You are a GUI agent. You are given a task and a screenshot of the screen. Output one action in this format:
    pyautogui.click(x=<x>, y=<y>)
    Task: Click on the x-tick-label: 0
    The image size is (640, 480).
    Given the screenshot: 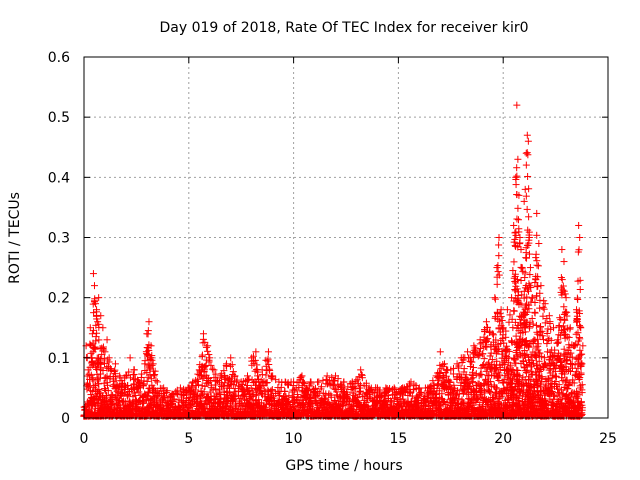 What is the action you would take?
    pyautogui.click(x=84, y=439)
    